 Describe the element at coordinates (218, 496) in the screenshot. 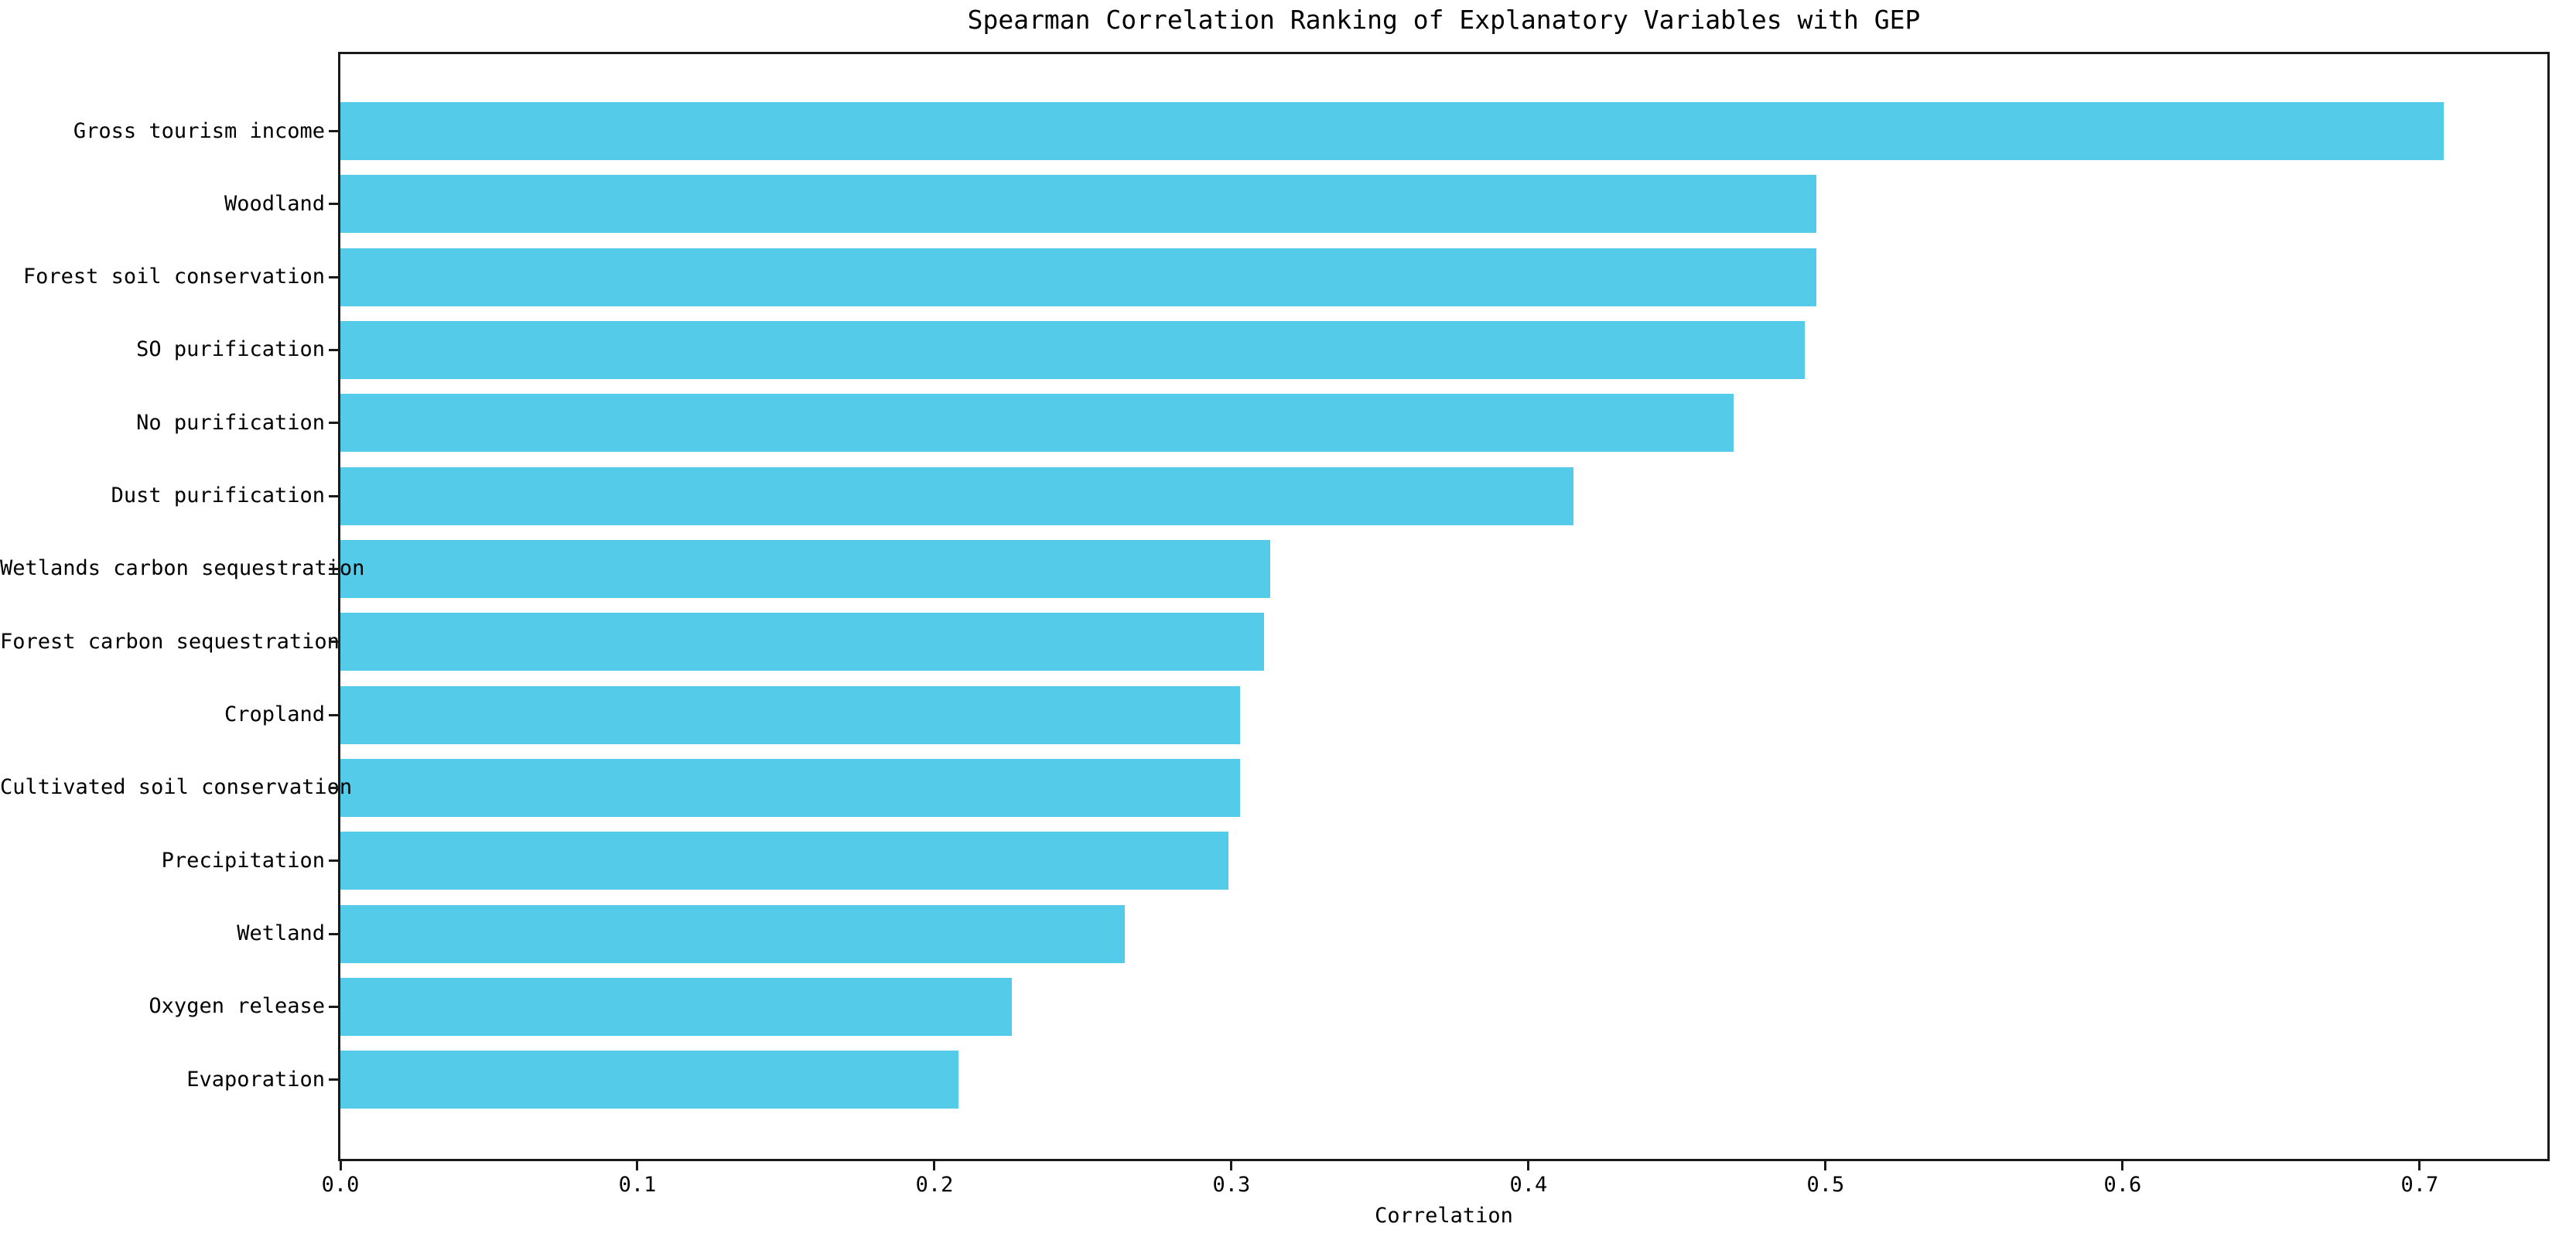

I see `y-tick-label-5: Dust purification` at that location.